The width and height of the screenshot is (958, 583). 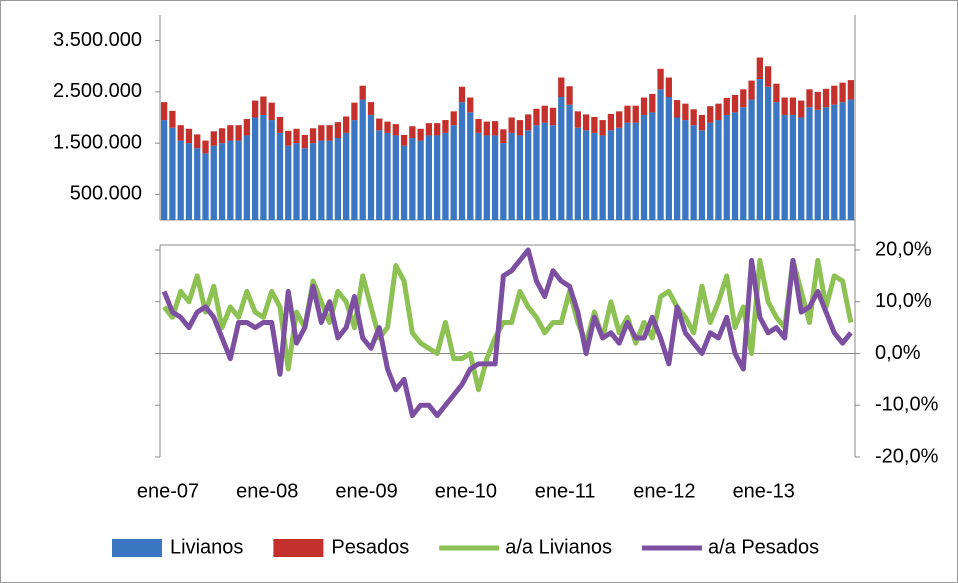 What do you see at coordinates (267, 491) in the screenshot?
I see `x-tick-label: ene-08` at bounding box center [267, 491].